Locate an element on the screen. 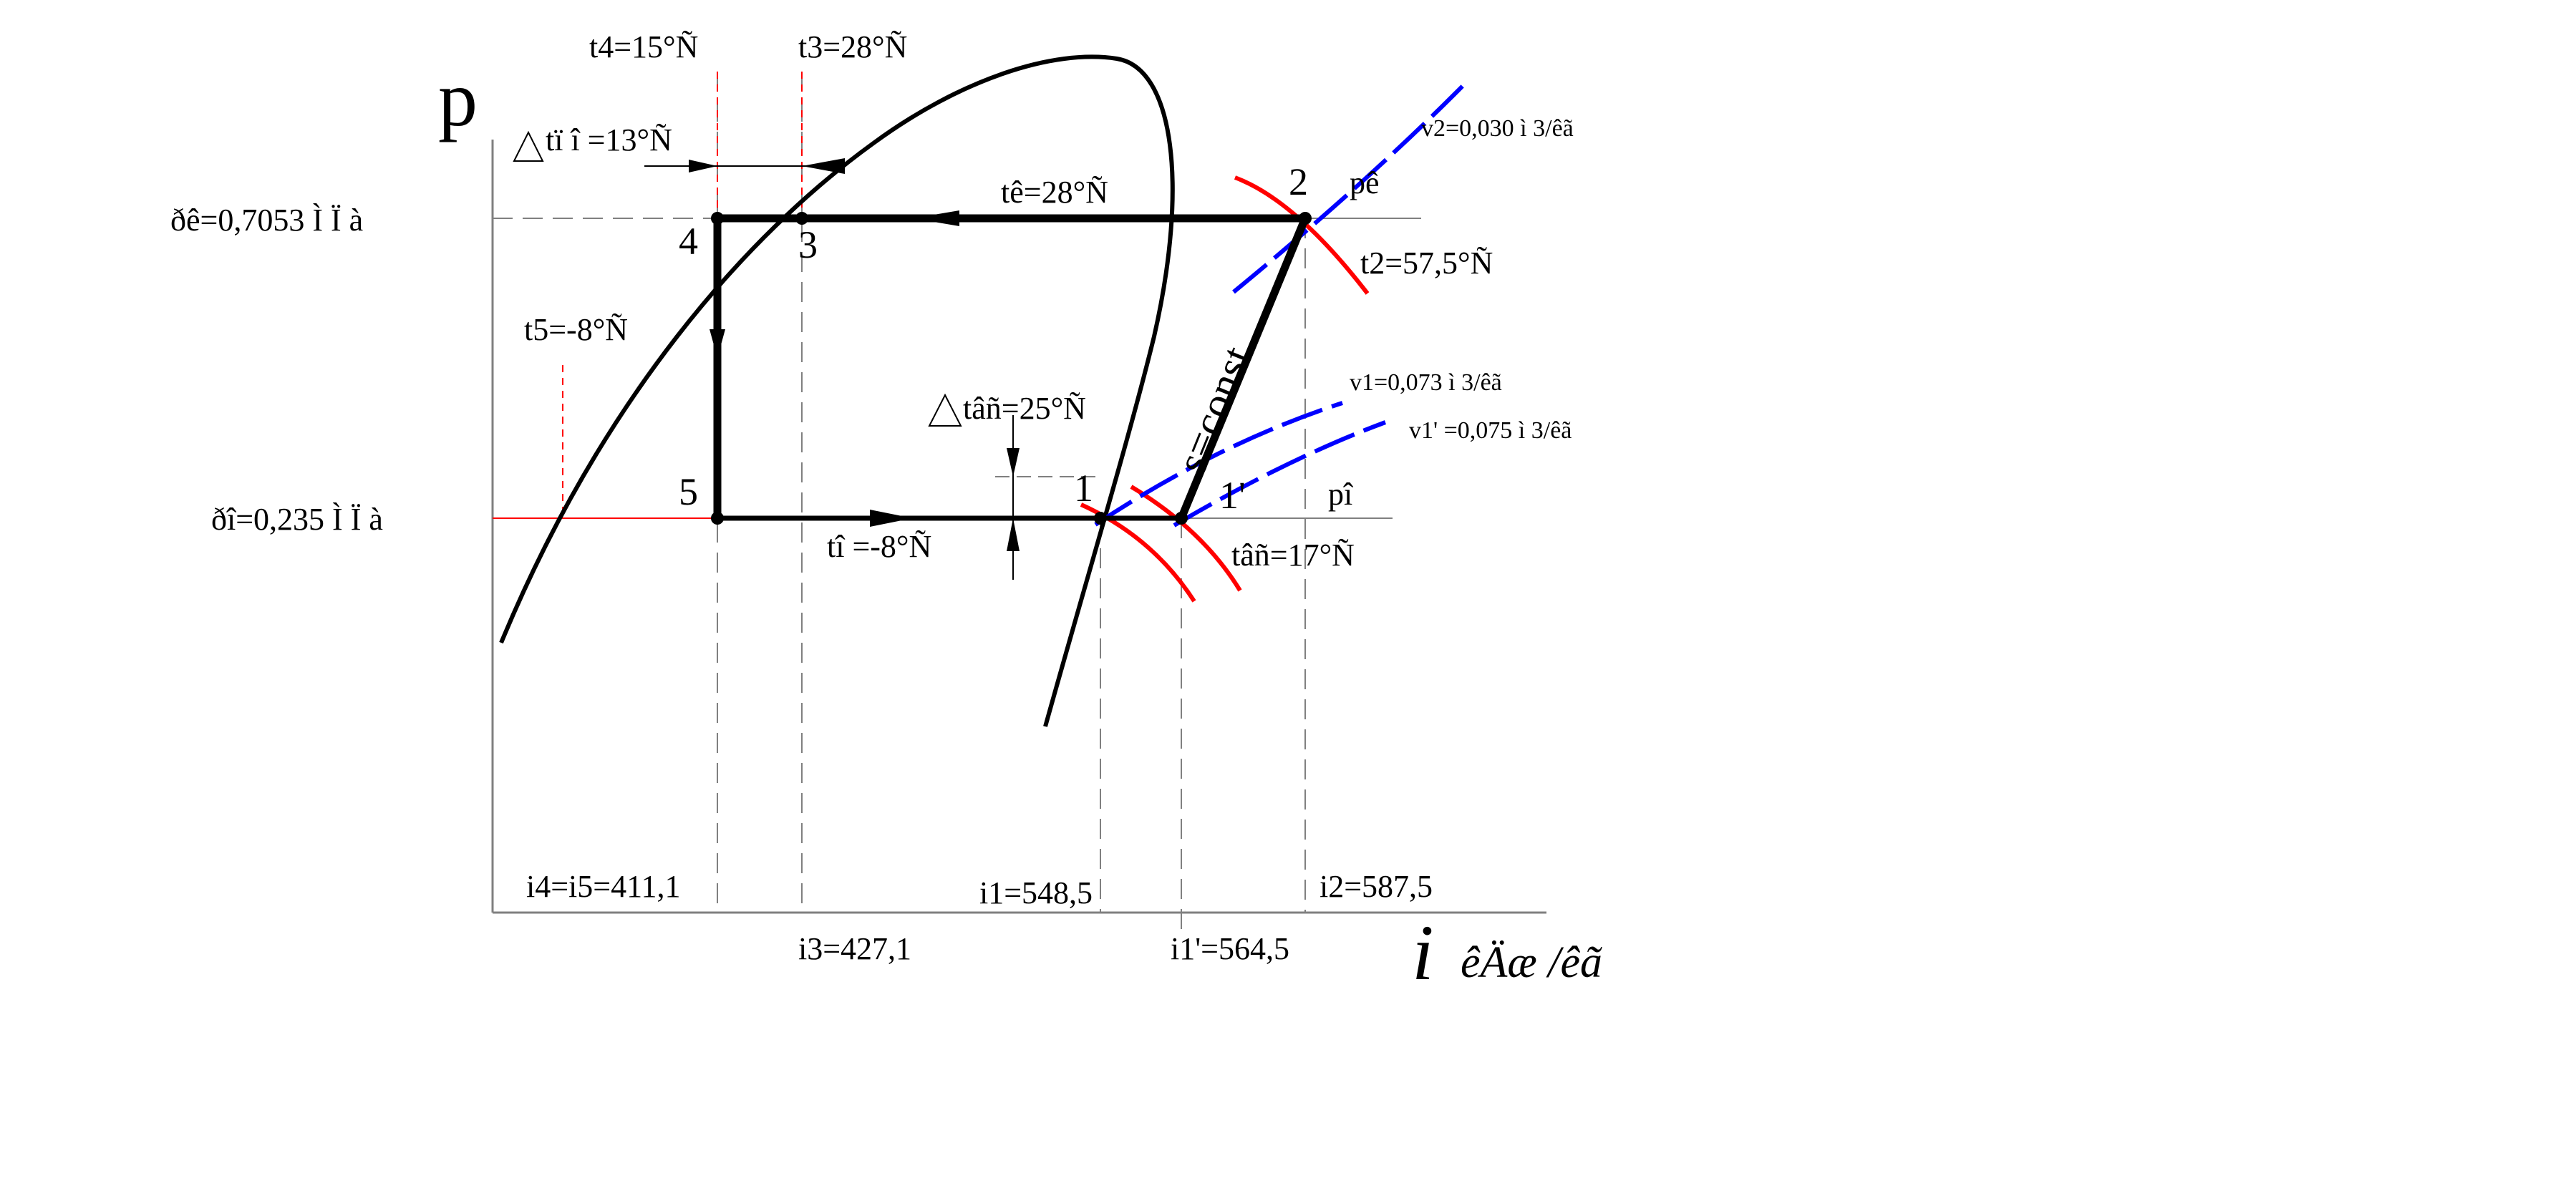 The height and width of the screenshot is (1191, 2576). condensation-arrow is located at coordinates (936, 218).